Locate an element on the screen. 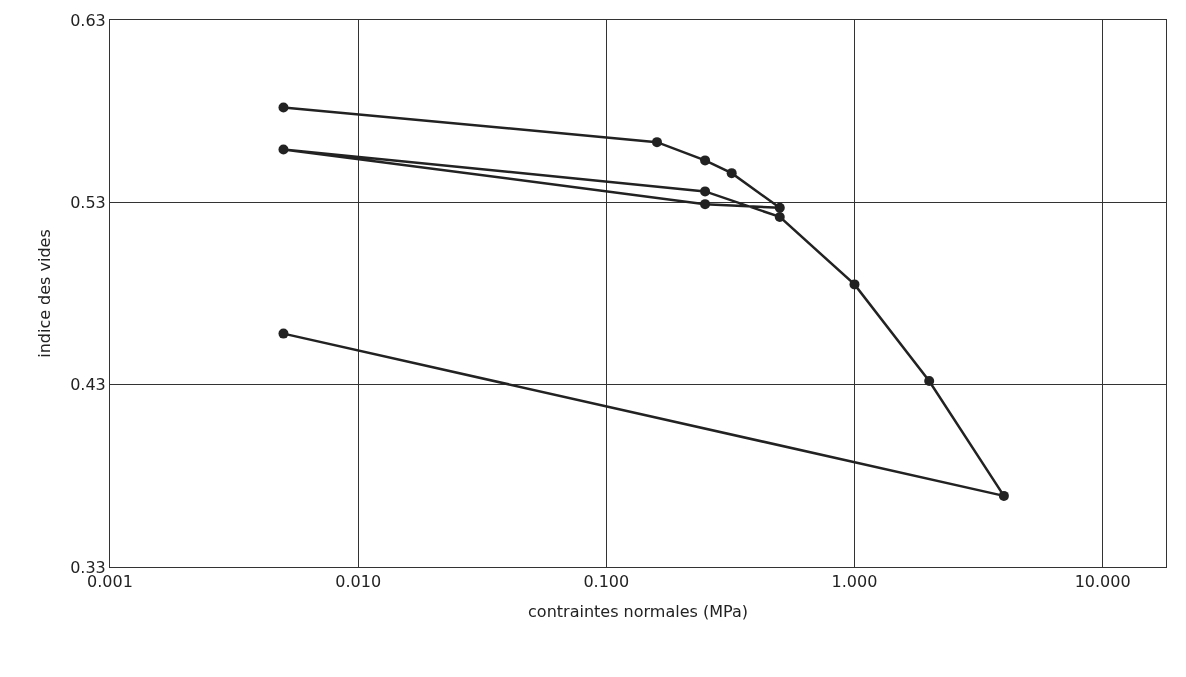 Image resolution: width=1186 pixels, height=677 pixels. y-axis-title: indice des vides is located at coordinates (45, 293).